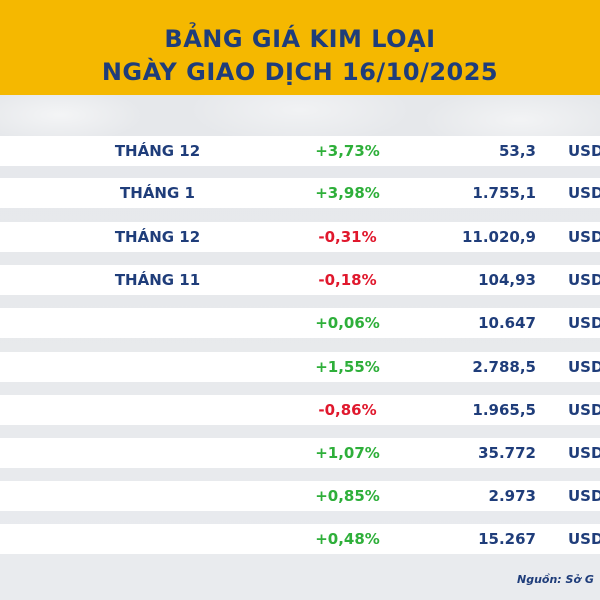 Image resolution: width=600 pixels, height=600 pixels. Describe the element at coordinates (300, 367) in the screenshot. I see `table-row: +1,55% 2.788,5 USD` at that location.